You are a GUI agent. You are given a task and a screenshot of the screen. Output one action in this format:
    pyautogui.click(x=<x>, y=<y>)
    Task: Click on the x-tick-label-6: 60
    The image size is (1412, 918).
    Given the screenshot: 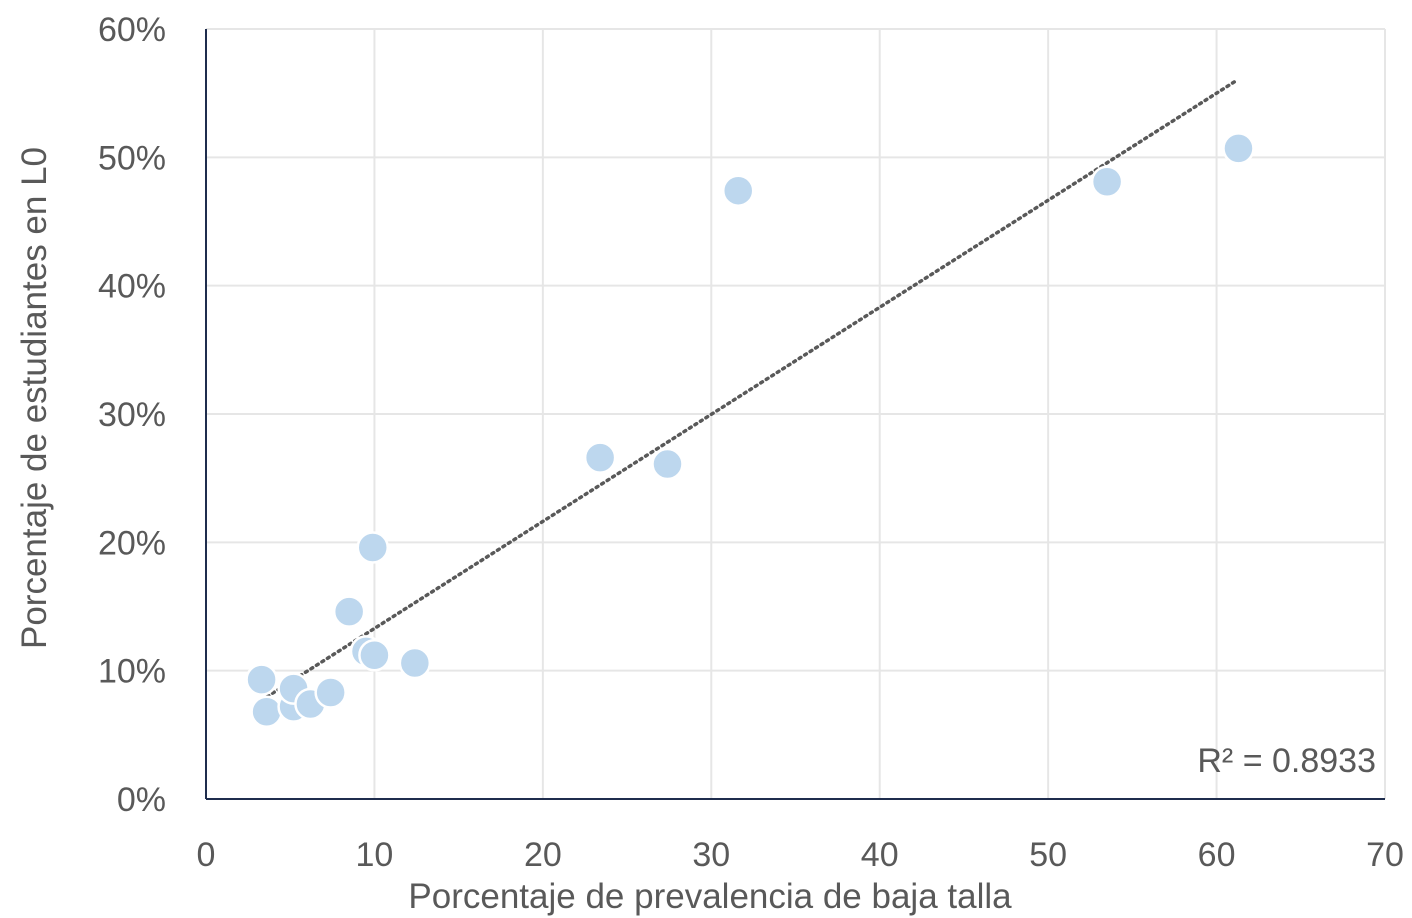 What is the action you would take?
    pyautogui.click(x=1217, y=855)
    